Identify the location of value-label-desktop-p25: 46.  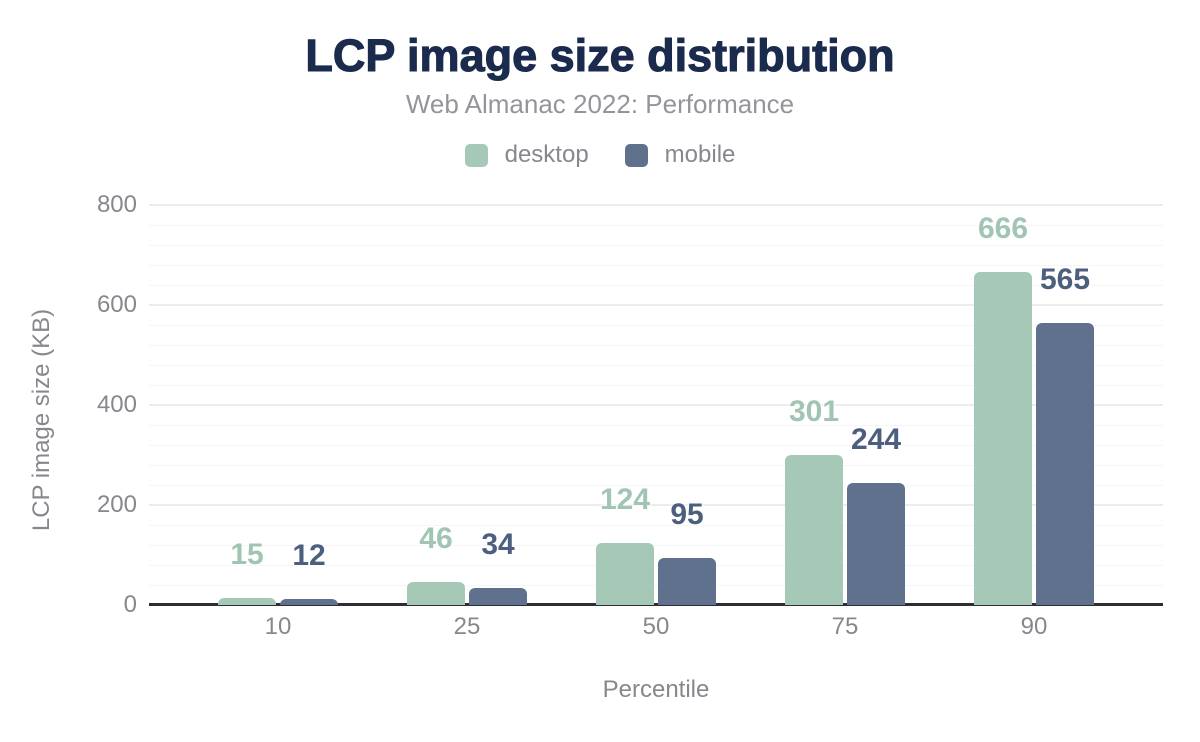
(436, 538).